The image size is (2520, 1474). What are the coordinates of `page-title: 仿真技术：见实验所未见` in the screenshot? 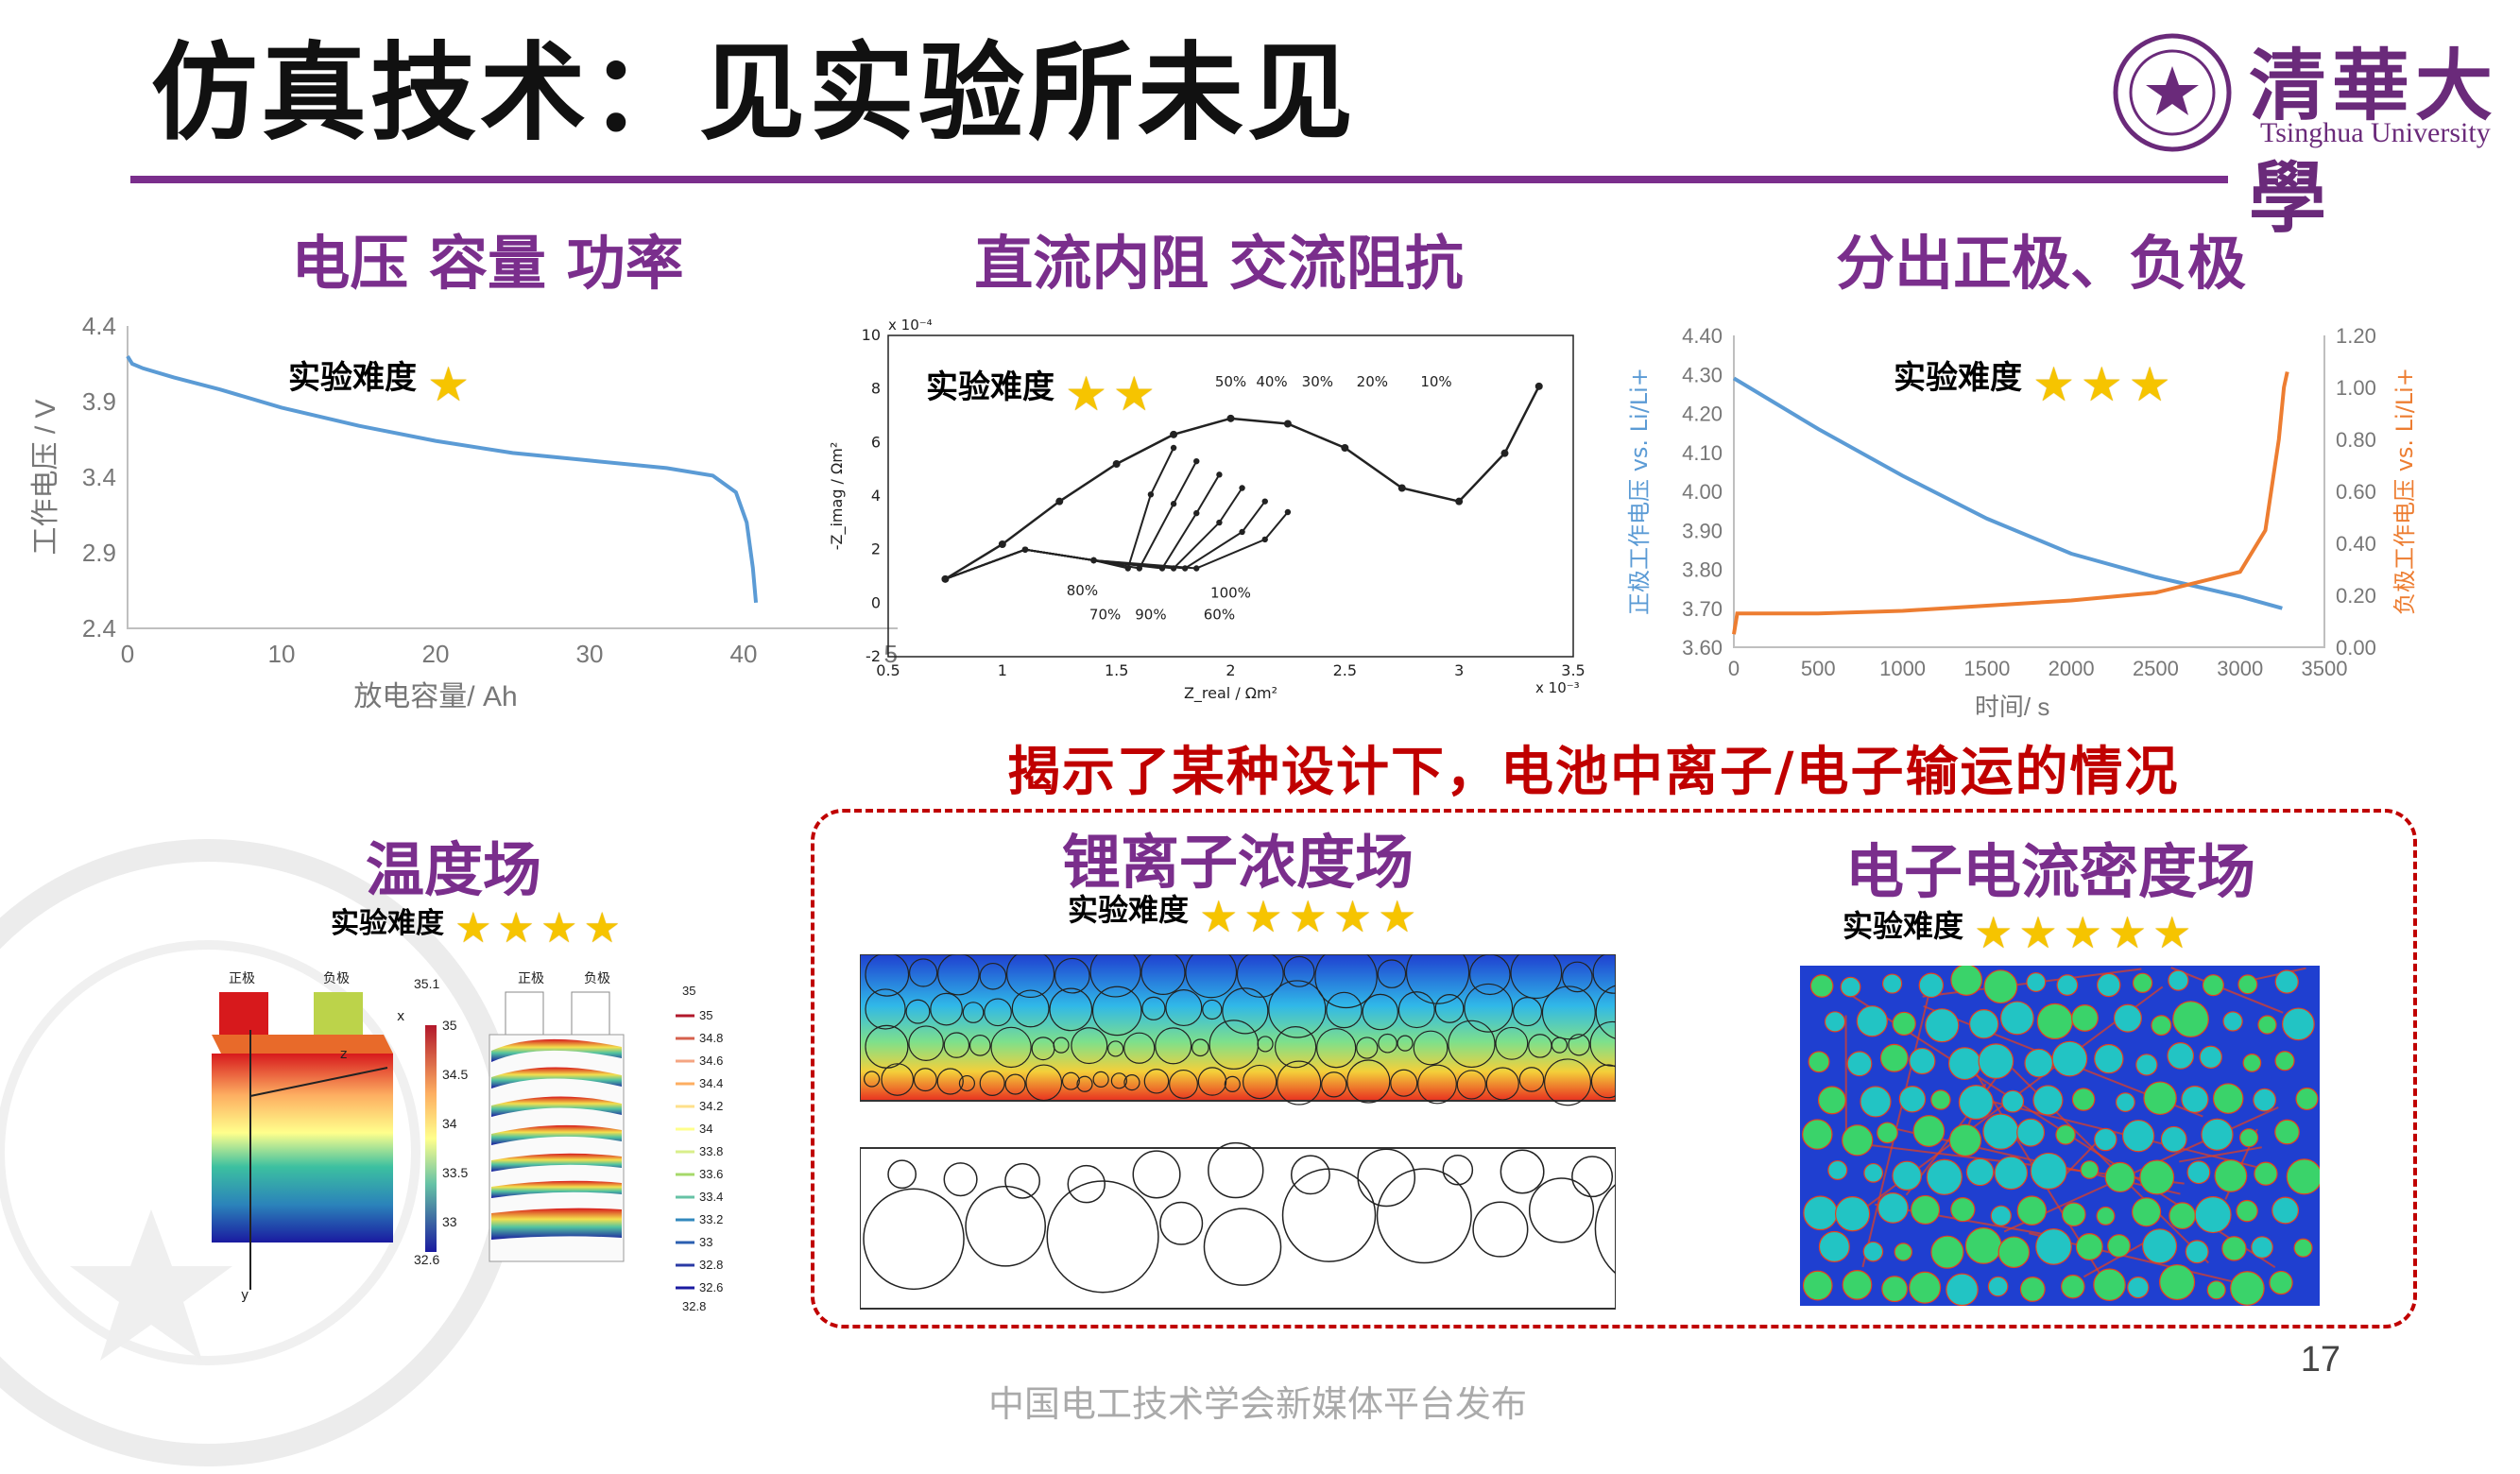 It's located at (754, 93).